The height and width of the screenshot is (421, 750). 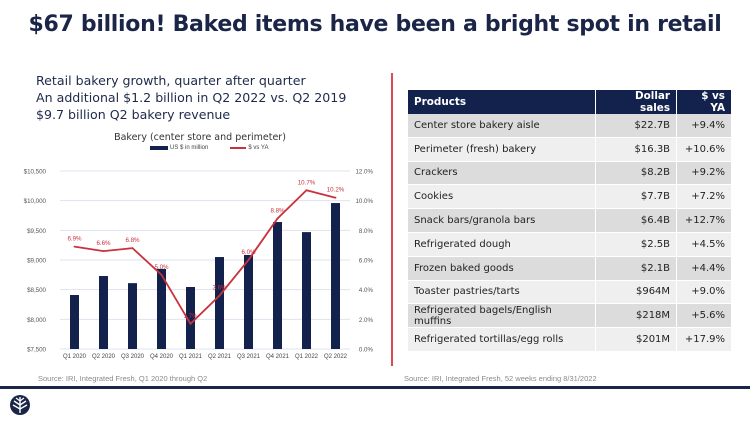 I want to click on vs-ya-data-label: 10.2%, so click(x=336, y=190).